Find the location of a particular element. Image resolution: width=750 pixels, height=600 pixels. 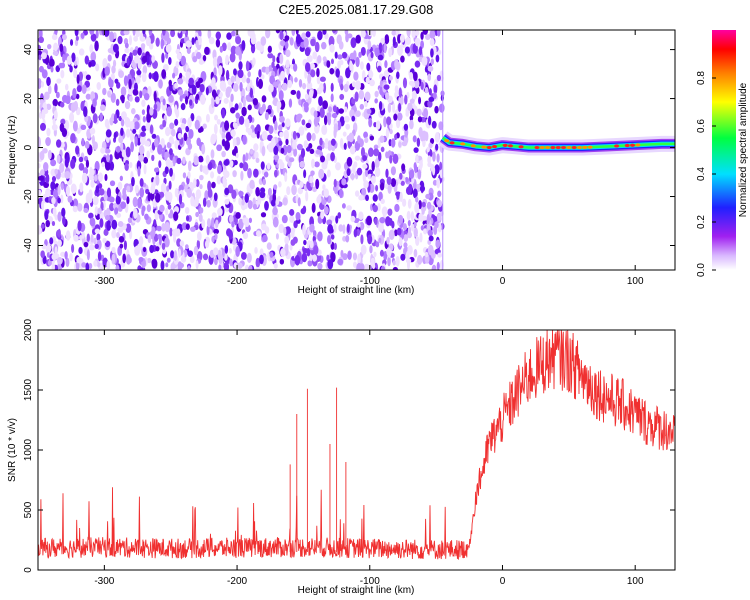

track-hotspot is located at coordinates (447, 141).